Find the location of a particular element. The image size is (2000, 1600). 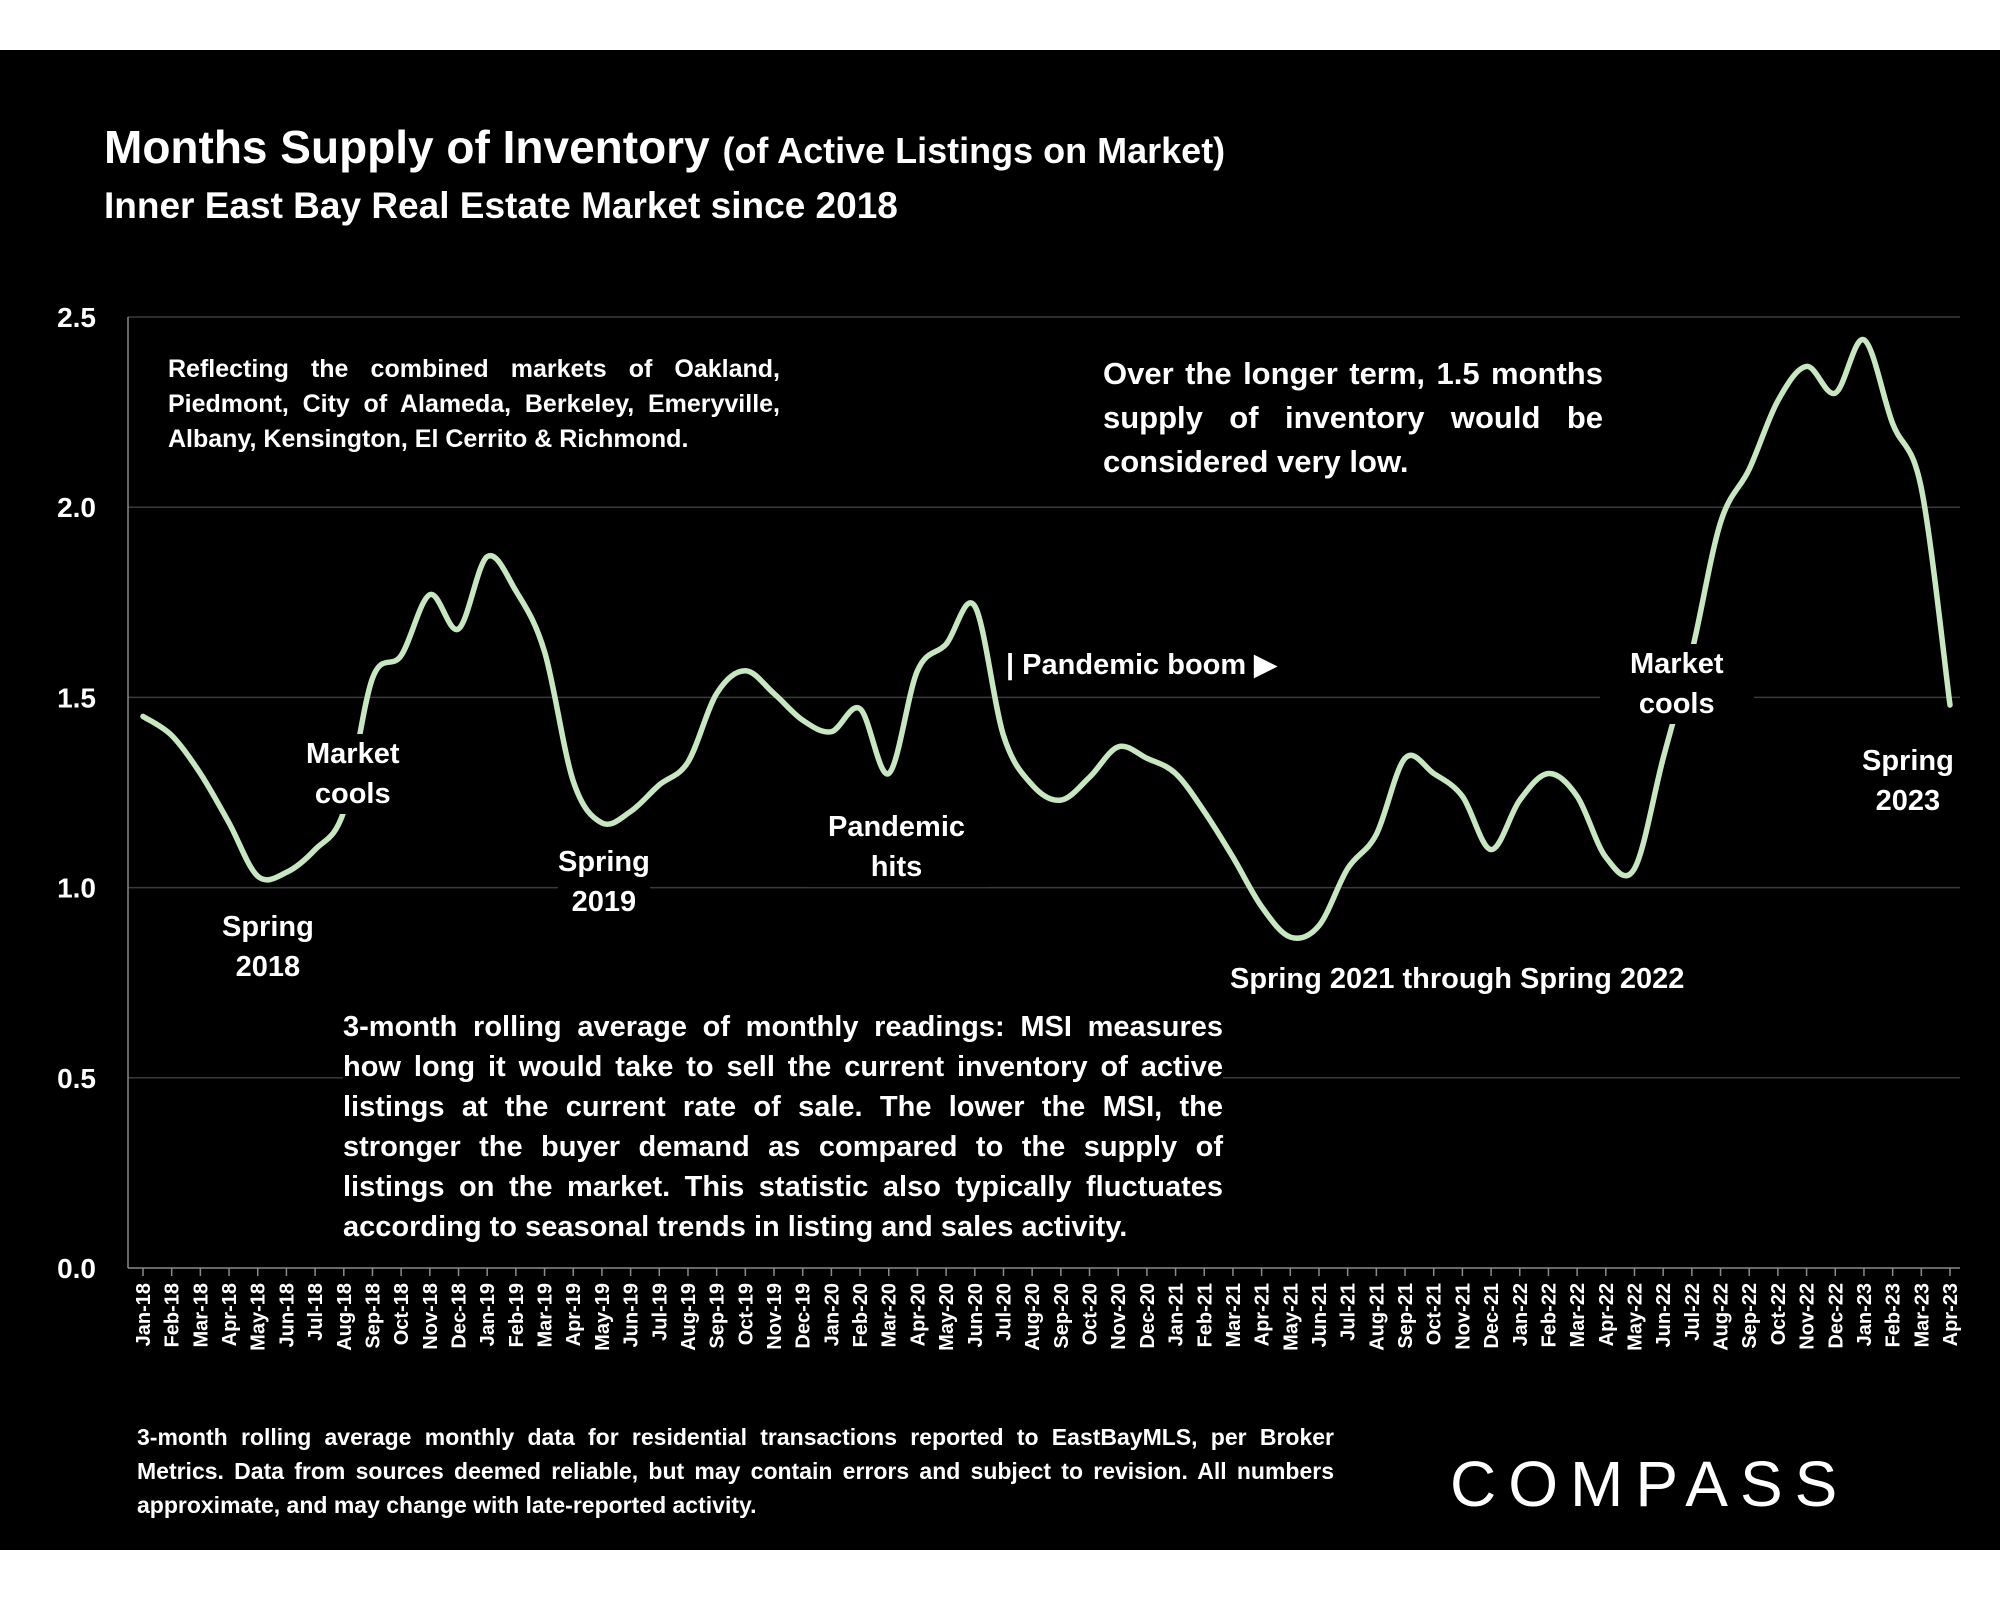

x-tick-label: Feb-20 is located at coordinates (861, 1315).